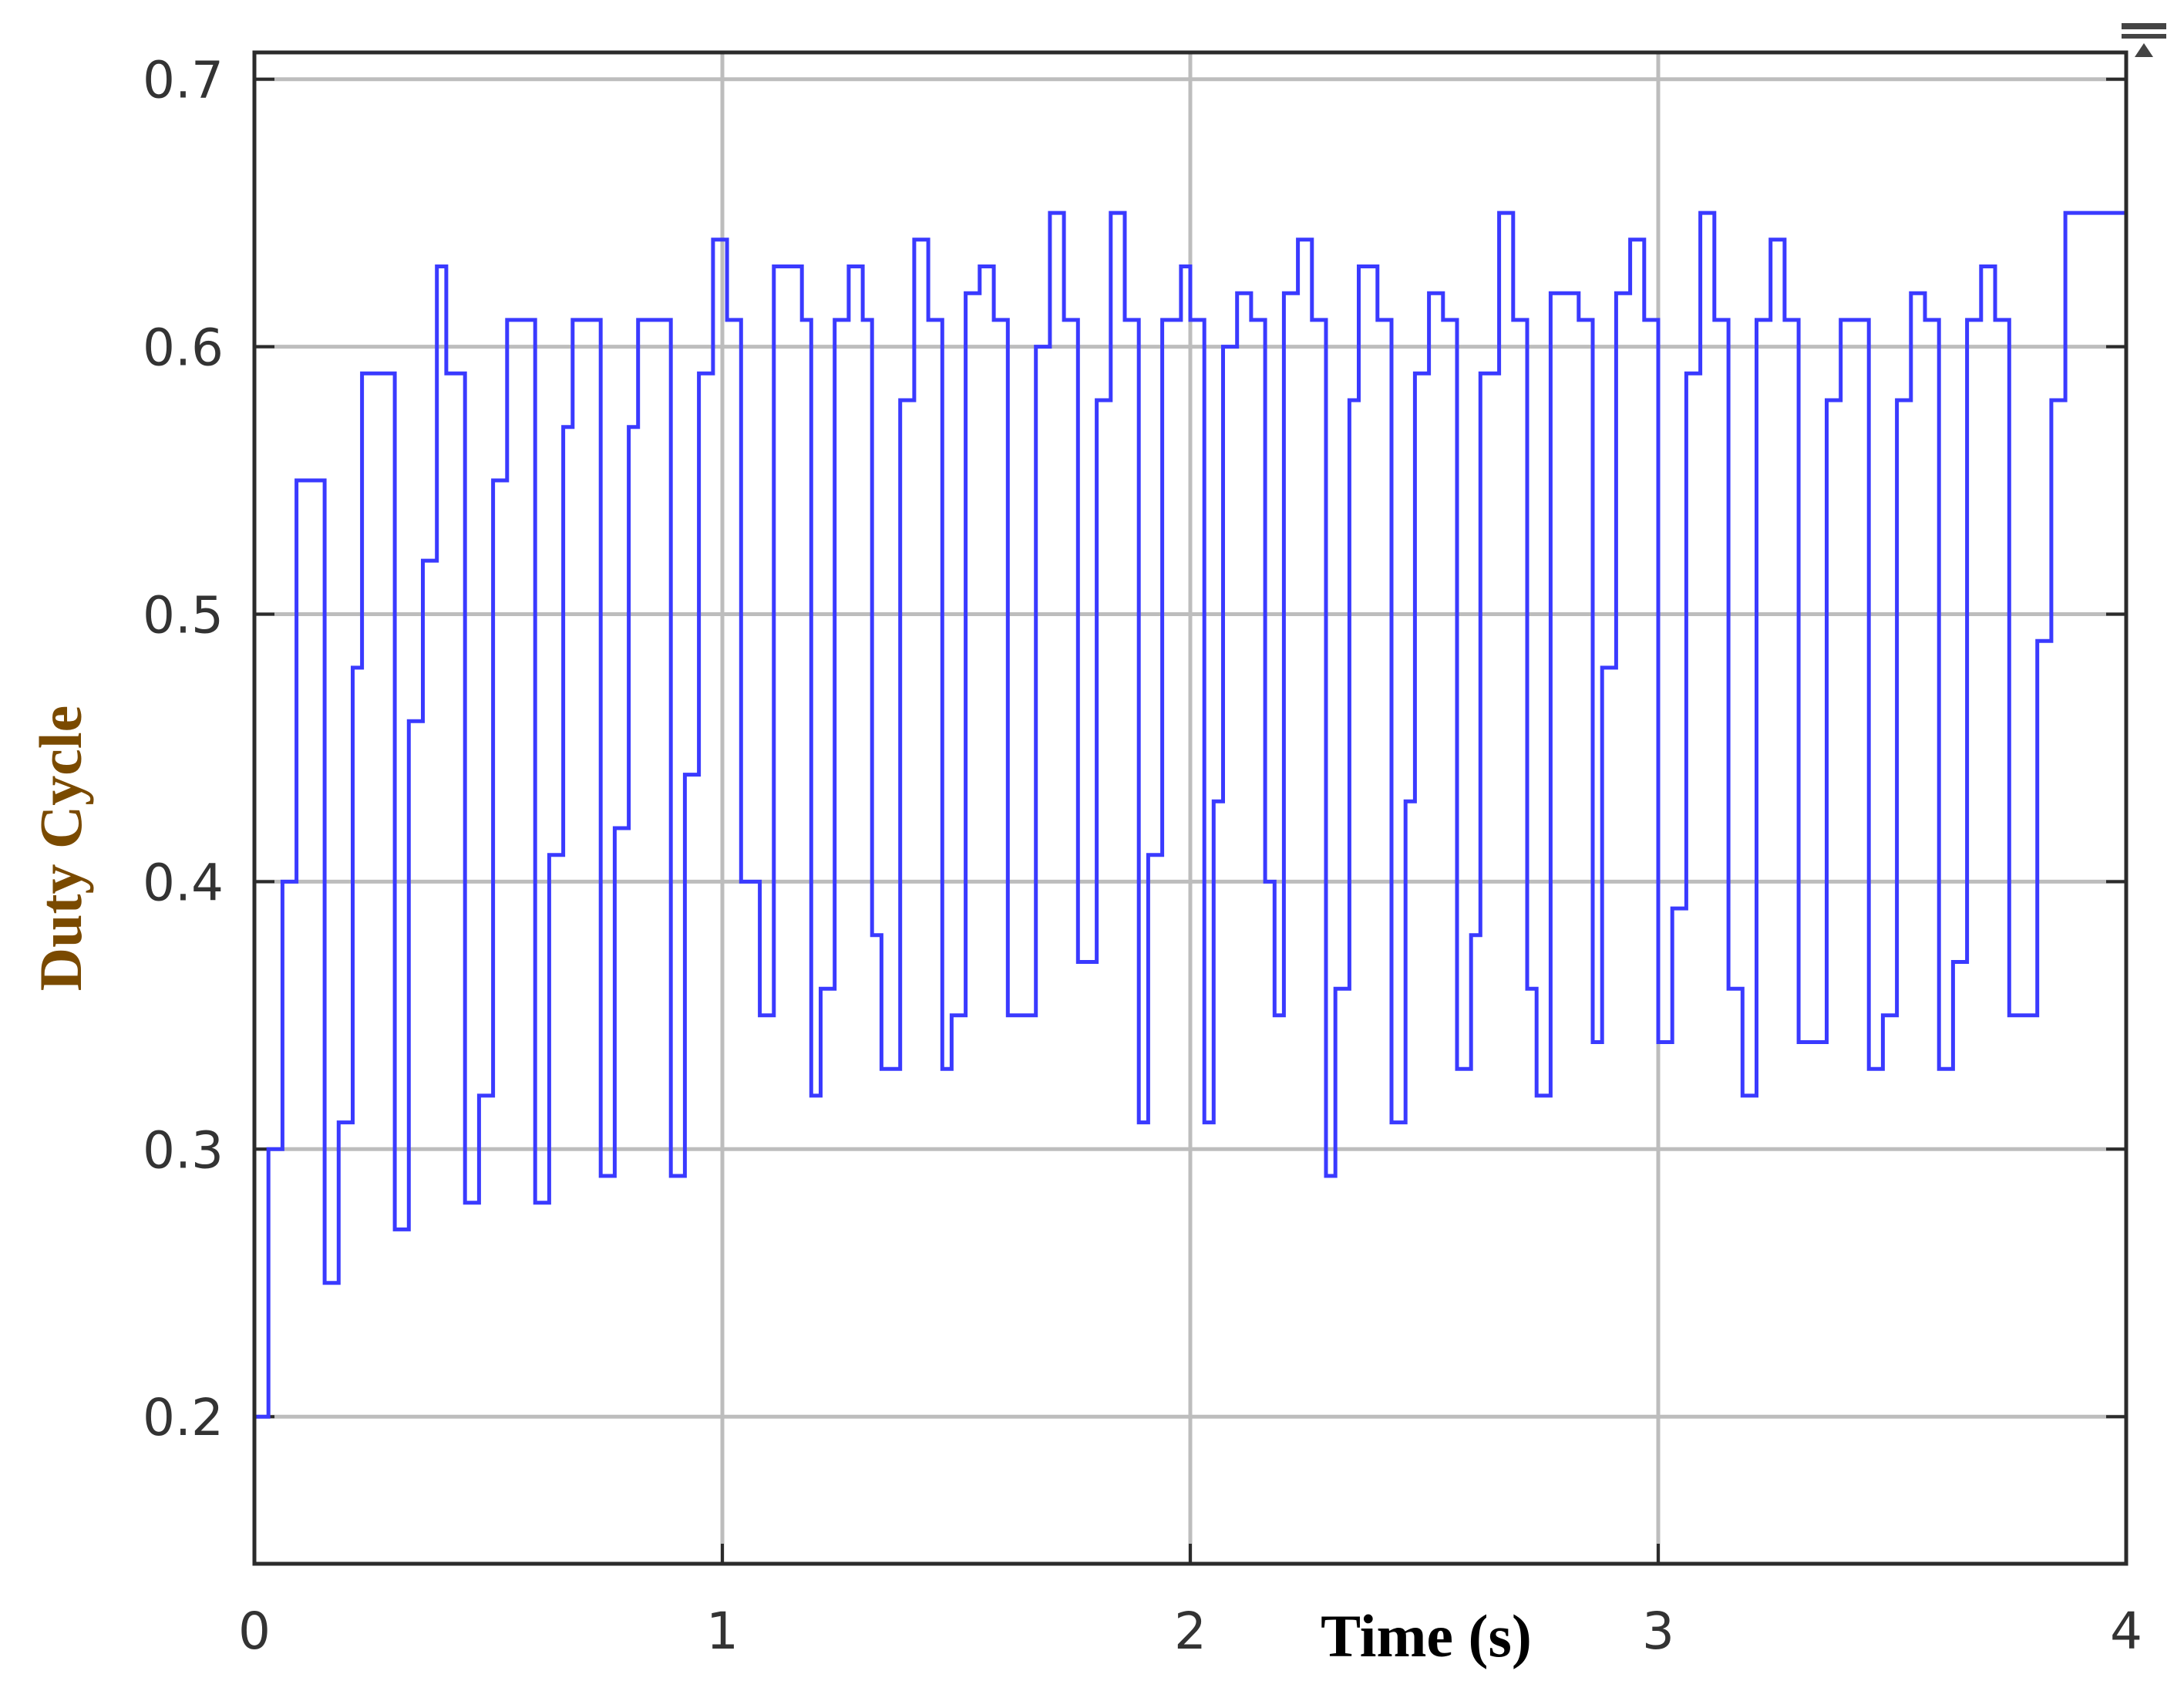 Image resolution: width=2184 pixels, height=1691 pixels. What do you see at coordinates (60, 848) in the screenshot?
I see `y-axis-title: Duty Cycle` at bounding box center [60, 848].